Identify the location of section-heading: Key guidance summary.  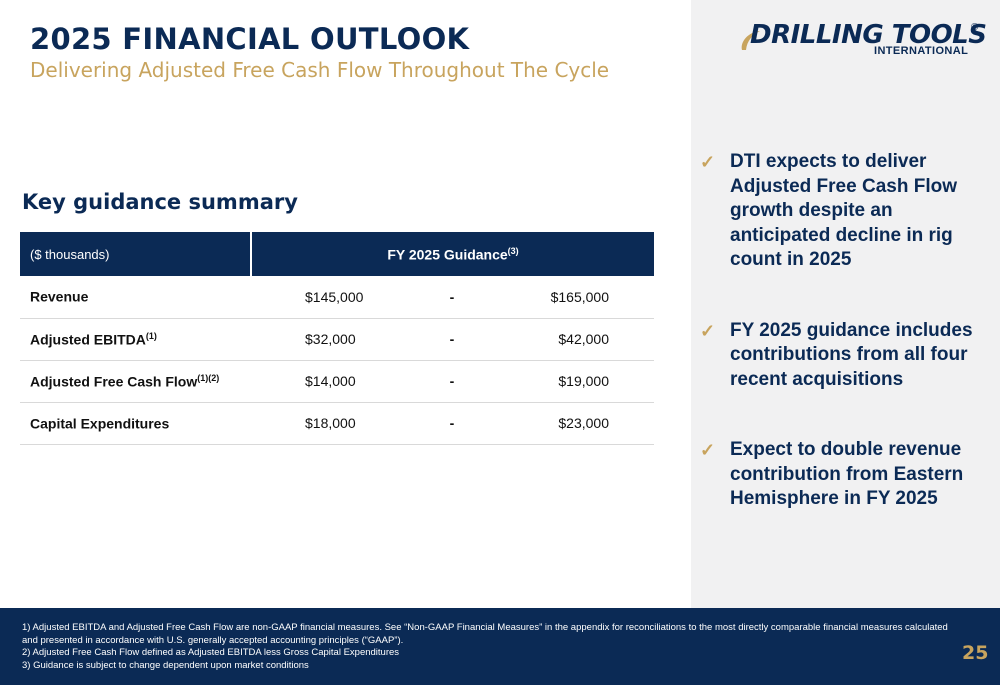
(160, 202).